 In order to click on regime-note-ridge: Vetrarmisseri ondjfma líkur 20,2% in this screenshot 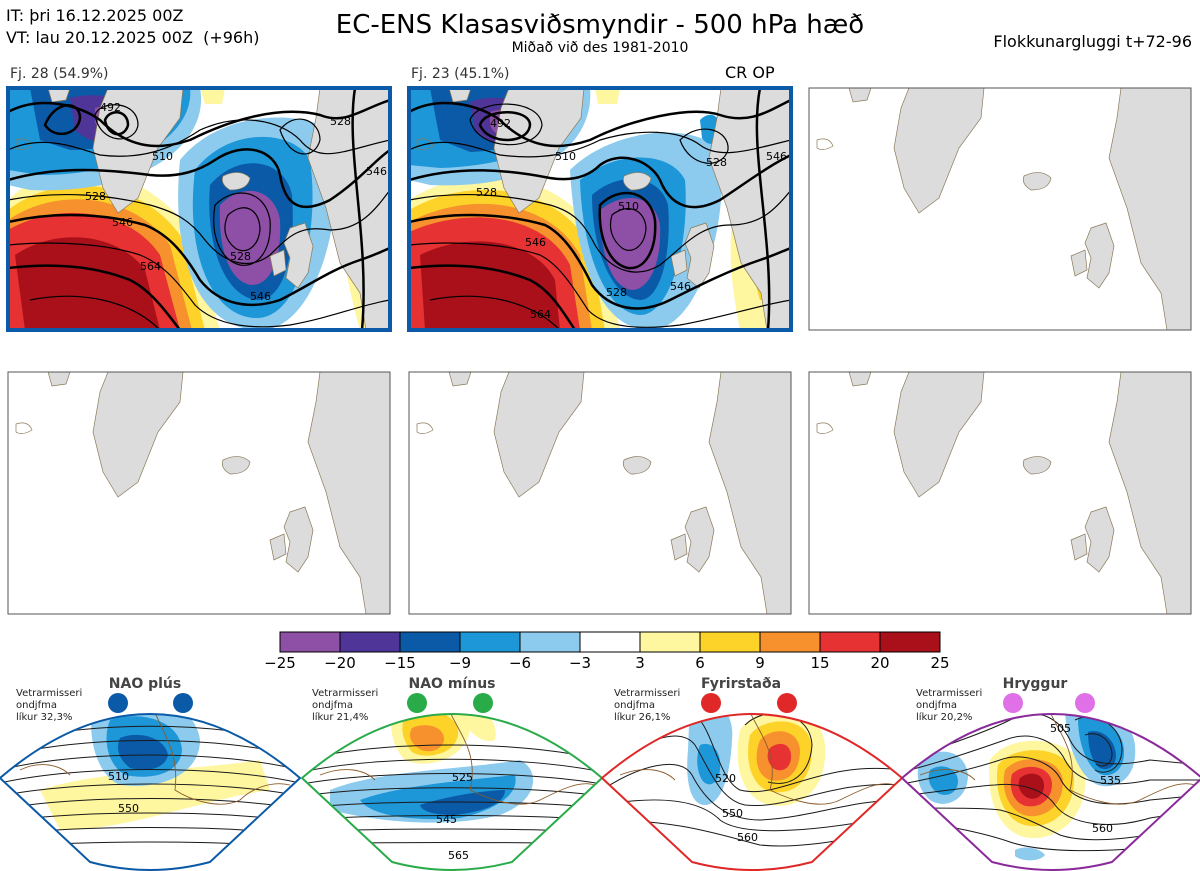, I will do `click(949, 706)`.